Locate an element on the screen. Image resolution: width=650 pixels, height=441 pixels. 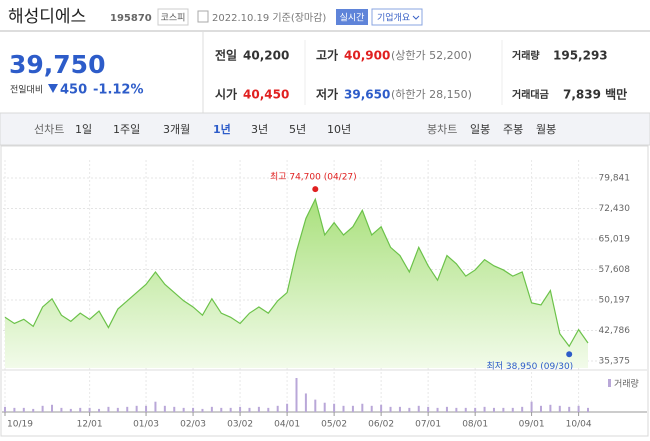
market-badge is located at coordinates (173, 17).